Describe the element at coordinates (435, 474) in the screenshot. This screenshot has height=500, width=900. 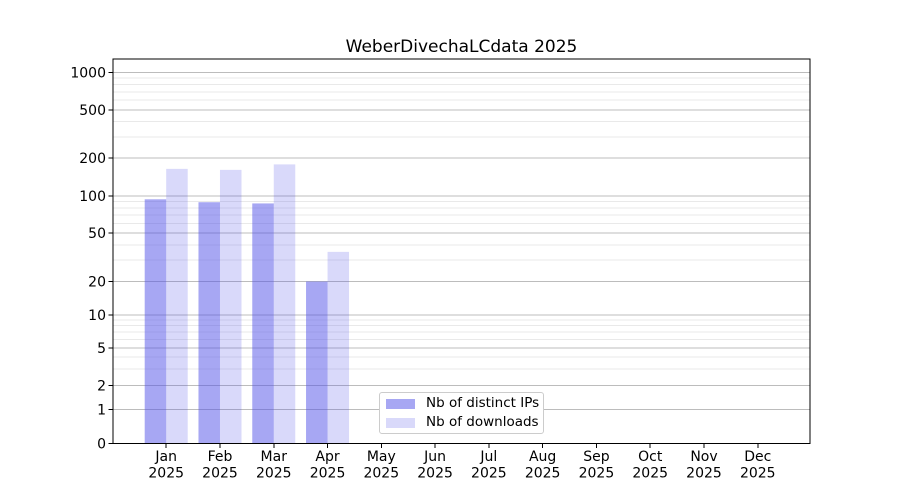
I see `x-tick-label-year-jun: 2025` at that location.